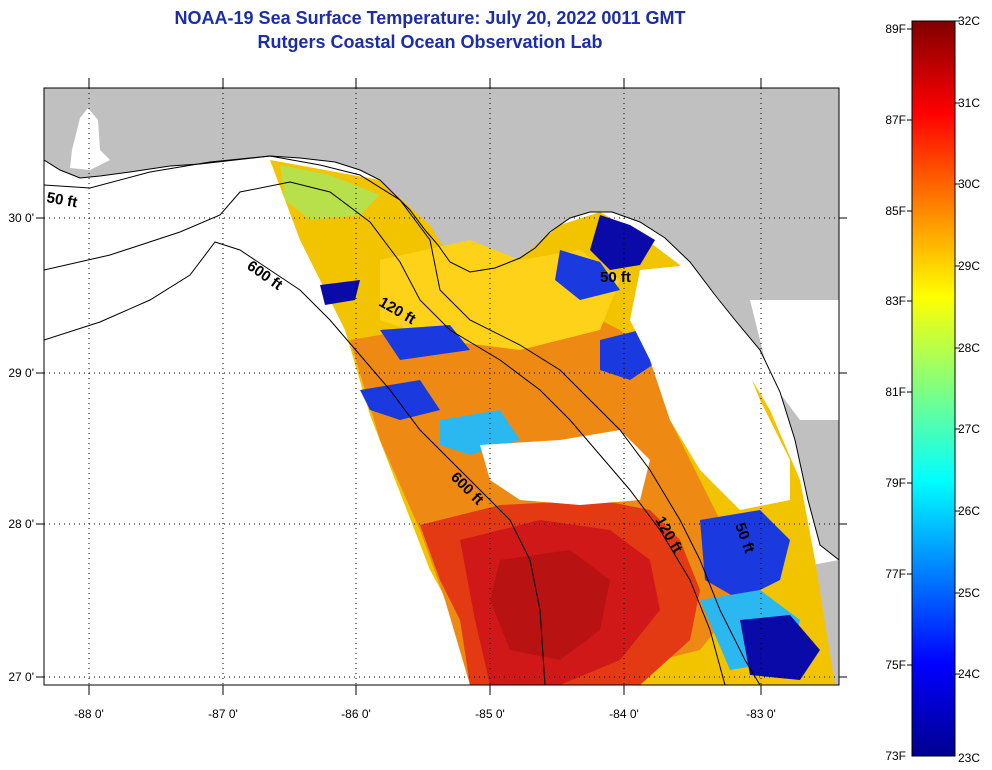 The image size is (992, 770). Describe the element at coordinates (969, 758) in the screenshot. I see `celsius-label: 23C` at that location.